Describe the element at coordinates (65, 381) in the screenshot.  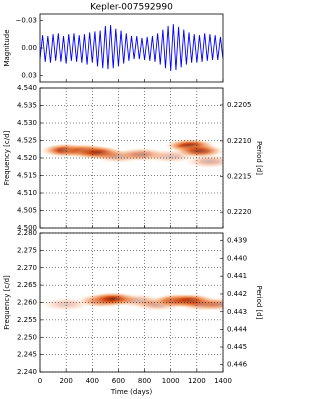
I see `x-tick-label: 200` at that location.